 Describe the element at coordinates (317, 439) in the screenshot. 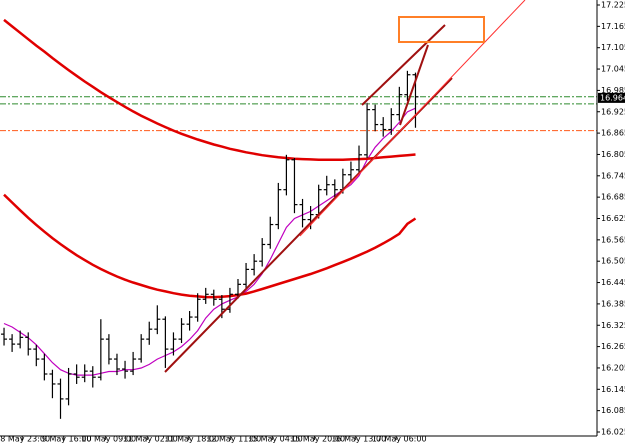

I see `x-tick-label: 15 May 20:00` at that location.